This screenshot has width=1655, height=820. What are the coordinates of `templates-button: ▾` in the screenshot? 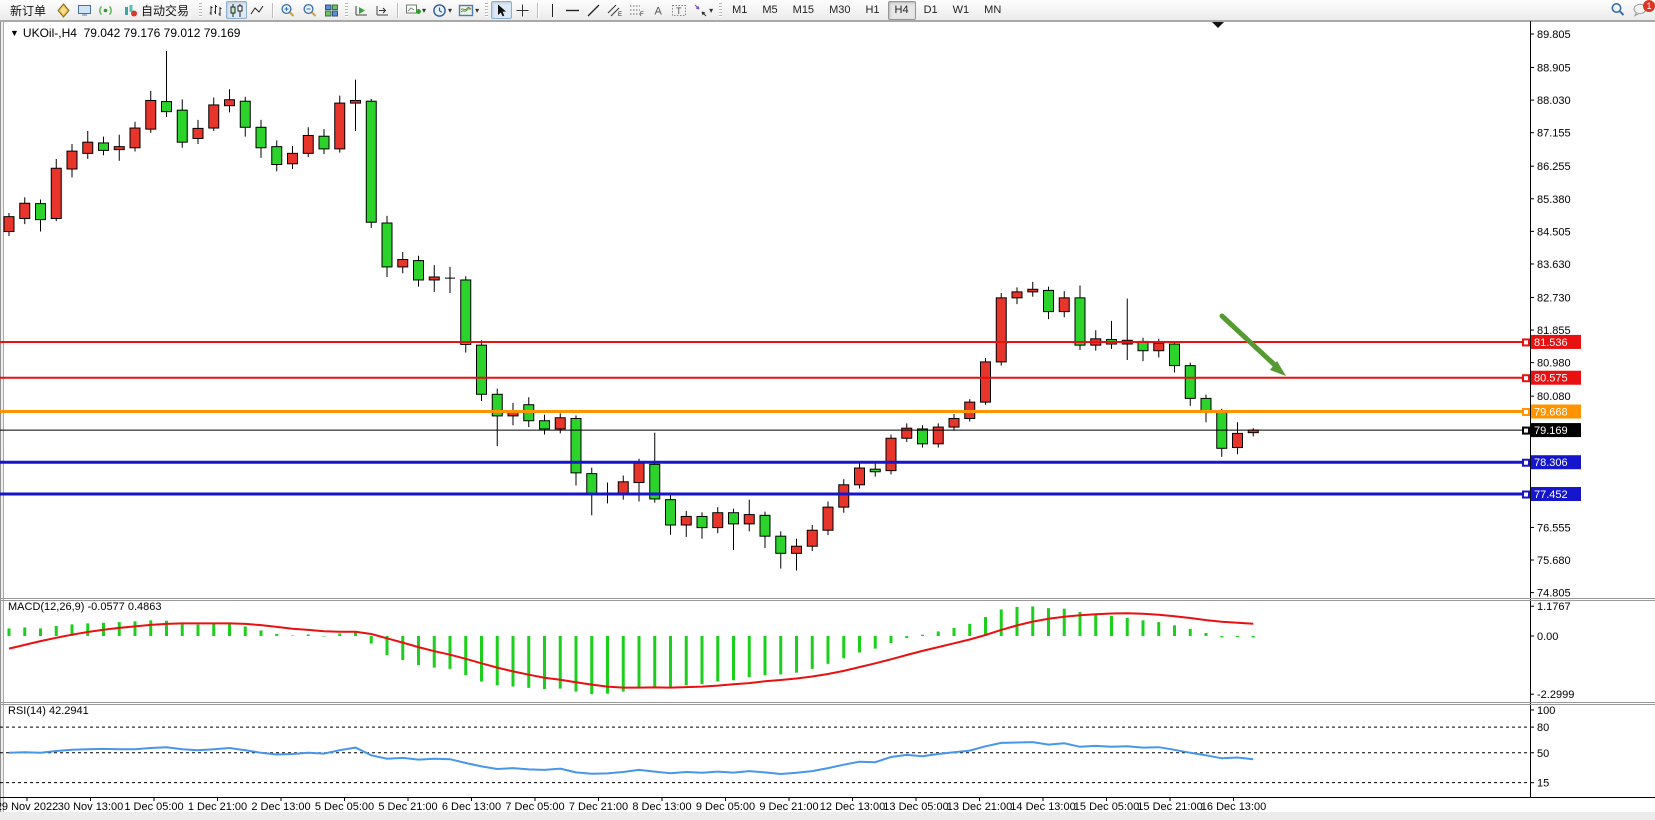 It's located at (468, 10).